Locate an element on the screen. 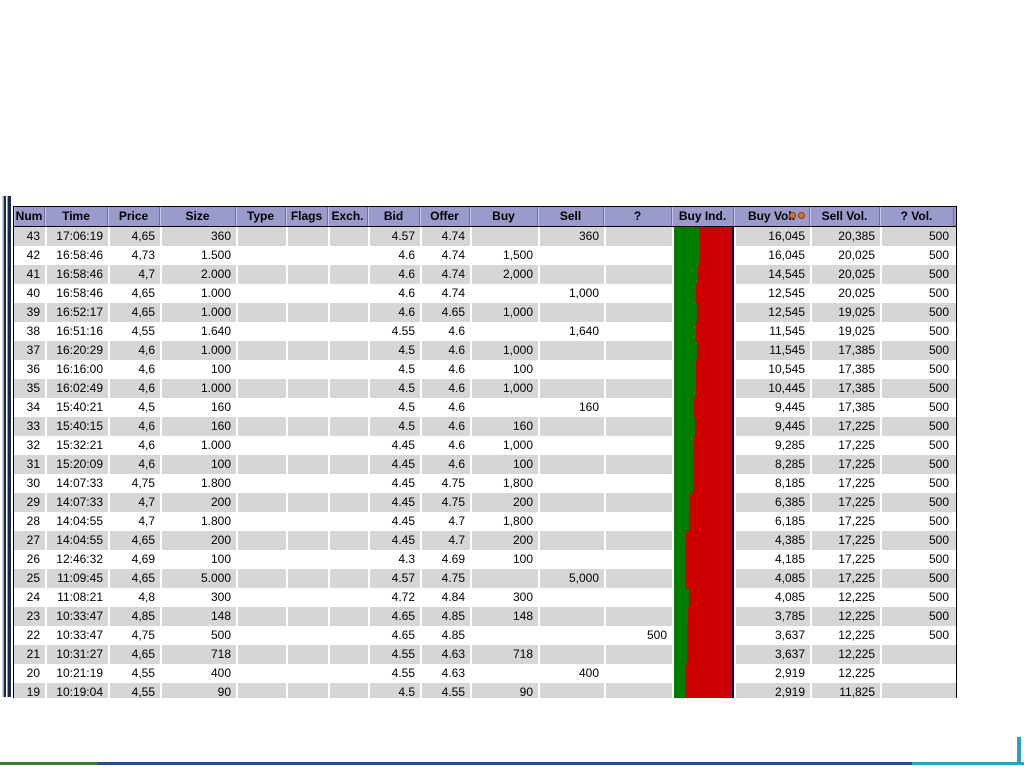 The height and width of the screenshot is (768, 1024). window-splitter-handle is located at coordinates (6, 446).